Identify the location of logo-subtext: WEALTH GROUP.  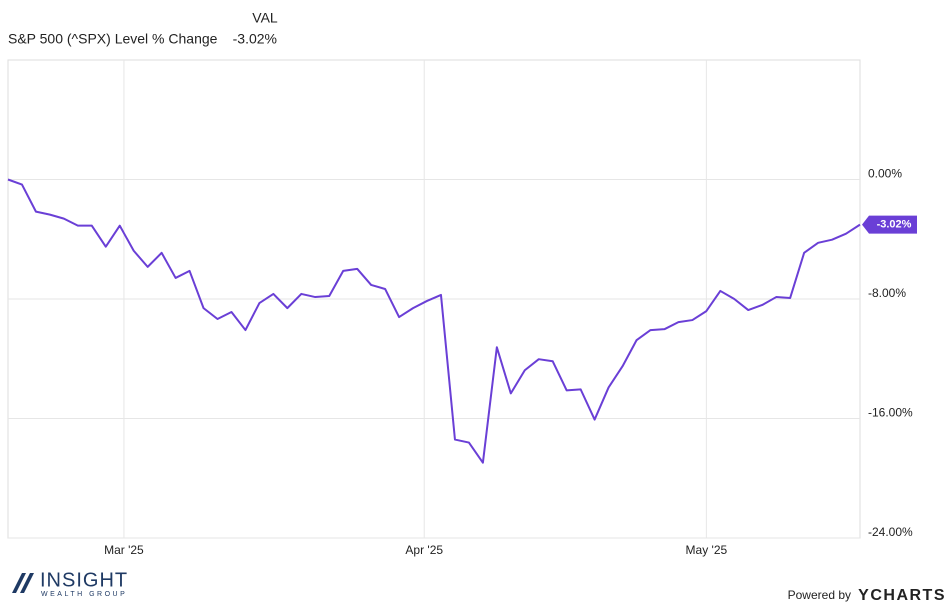
(84, 594).